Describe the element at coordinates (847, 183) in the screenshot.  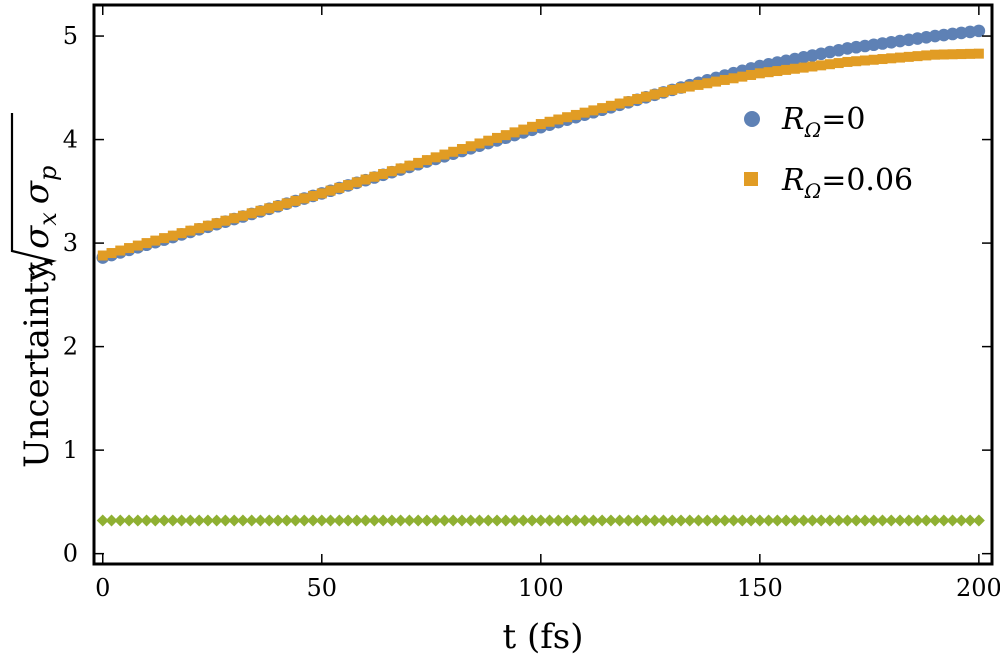
I see `legend-label-r006: RΩ=0.06` at that location.